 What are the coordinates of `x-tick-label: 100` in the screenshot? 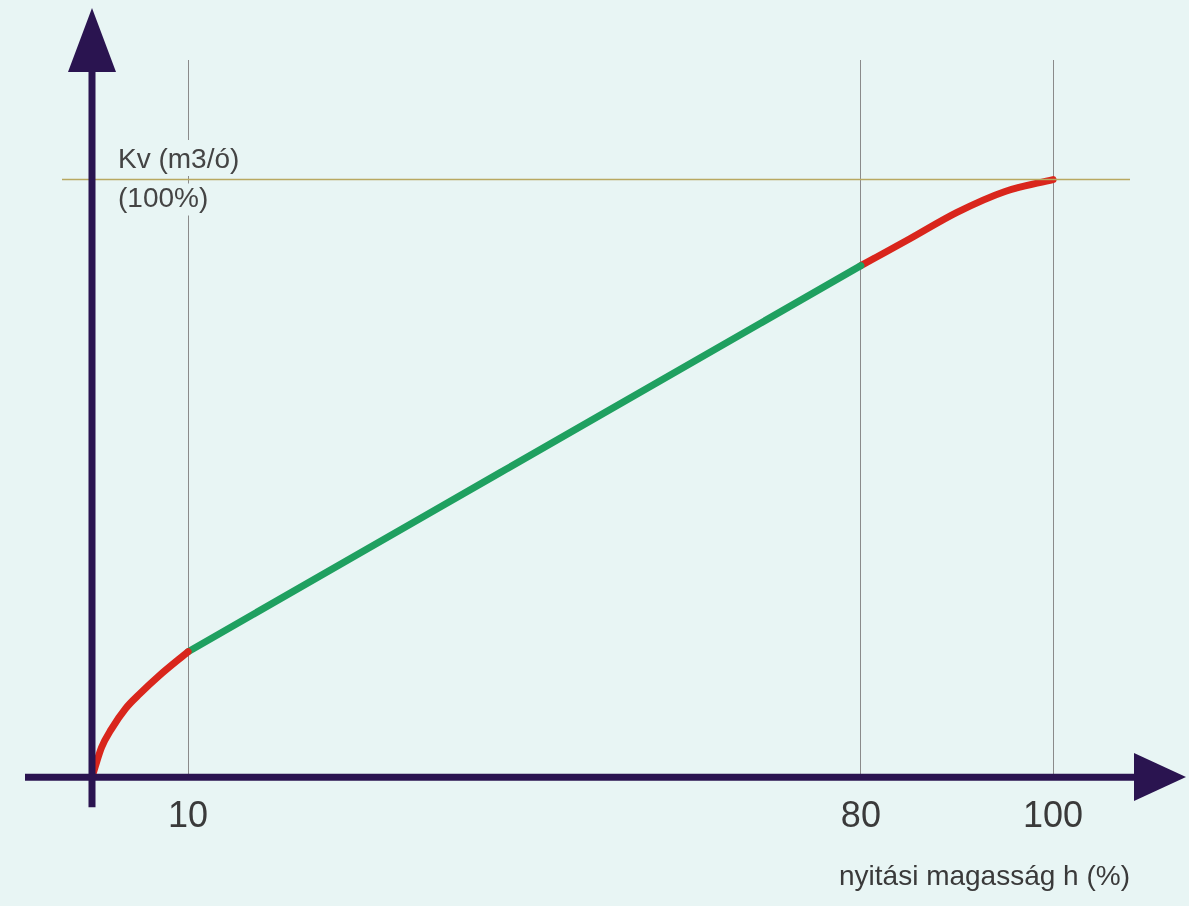 It's located at (1053, 814).